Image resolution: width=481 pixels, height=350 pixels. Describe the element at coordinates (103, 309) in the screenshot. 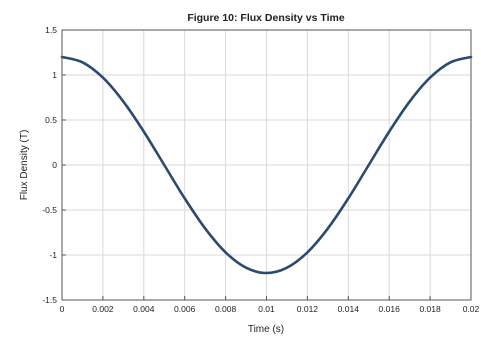

I see `x-tick-label: 0.002` at that location.